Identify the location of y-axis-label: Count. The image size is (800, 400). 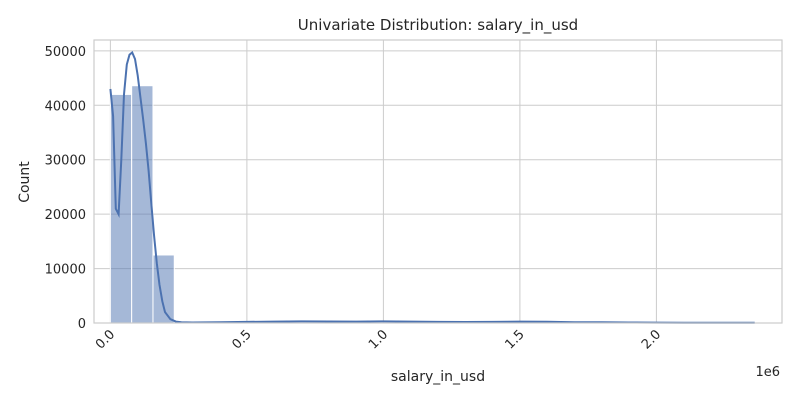
(25, 182).